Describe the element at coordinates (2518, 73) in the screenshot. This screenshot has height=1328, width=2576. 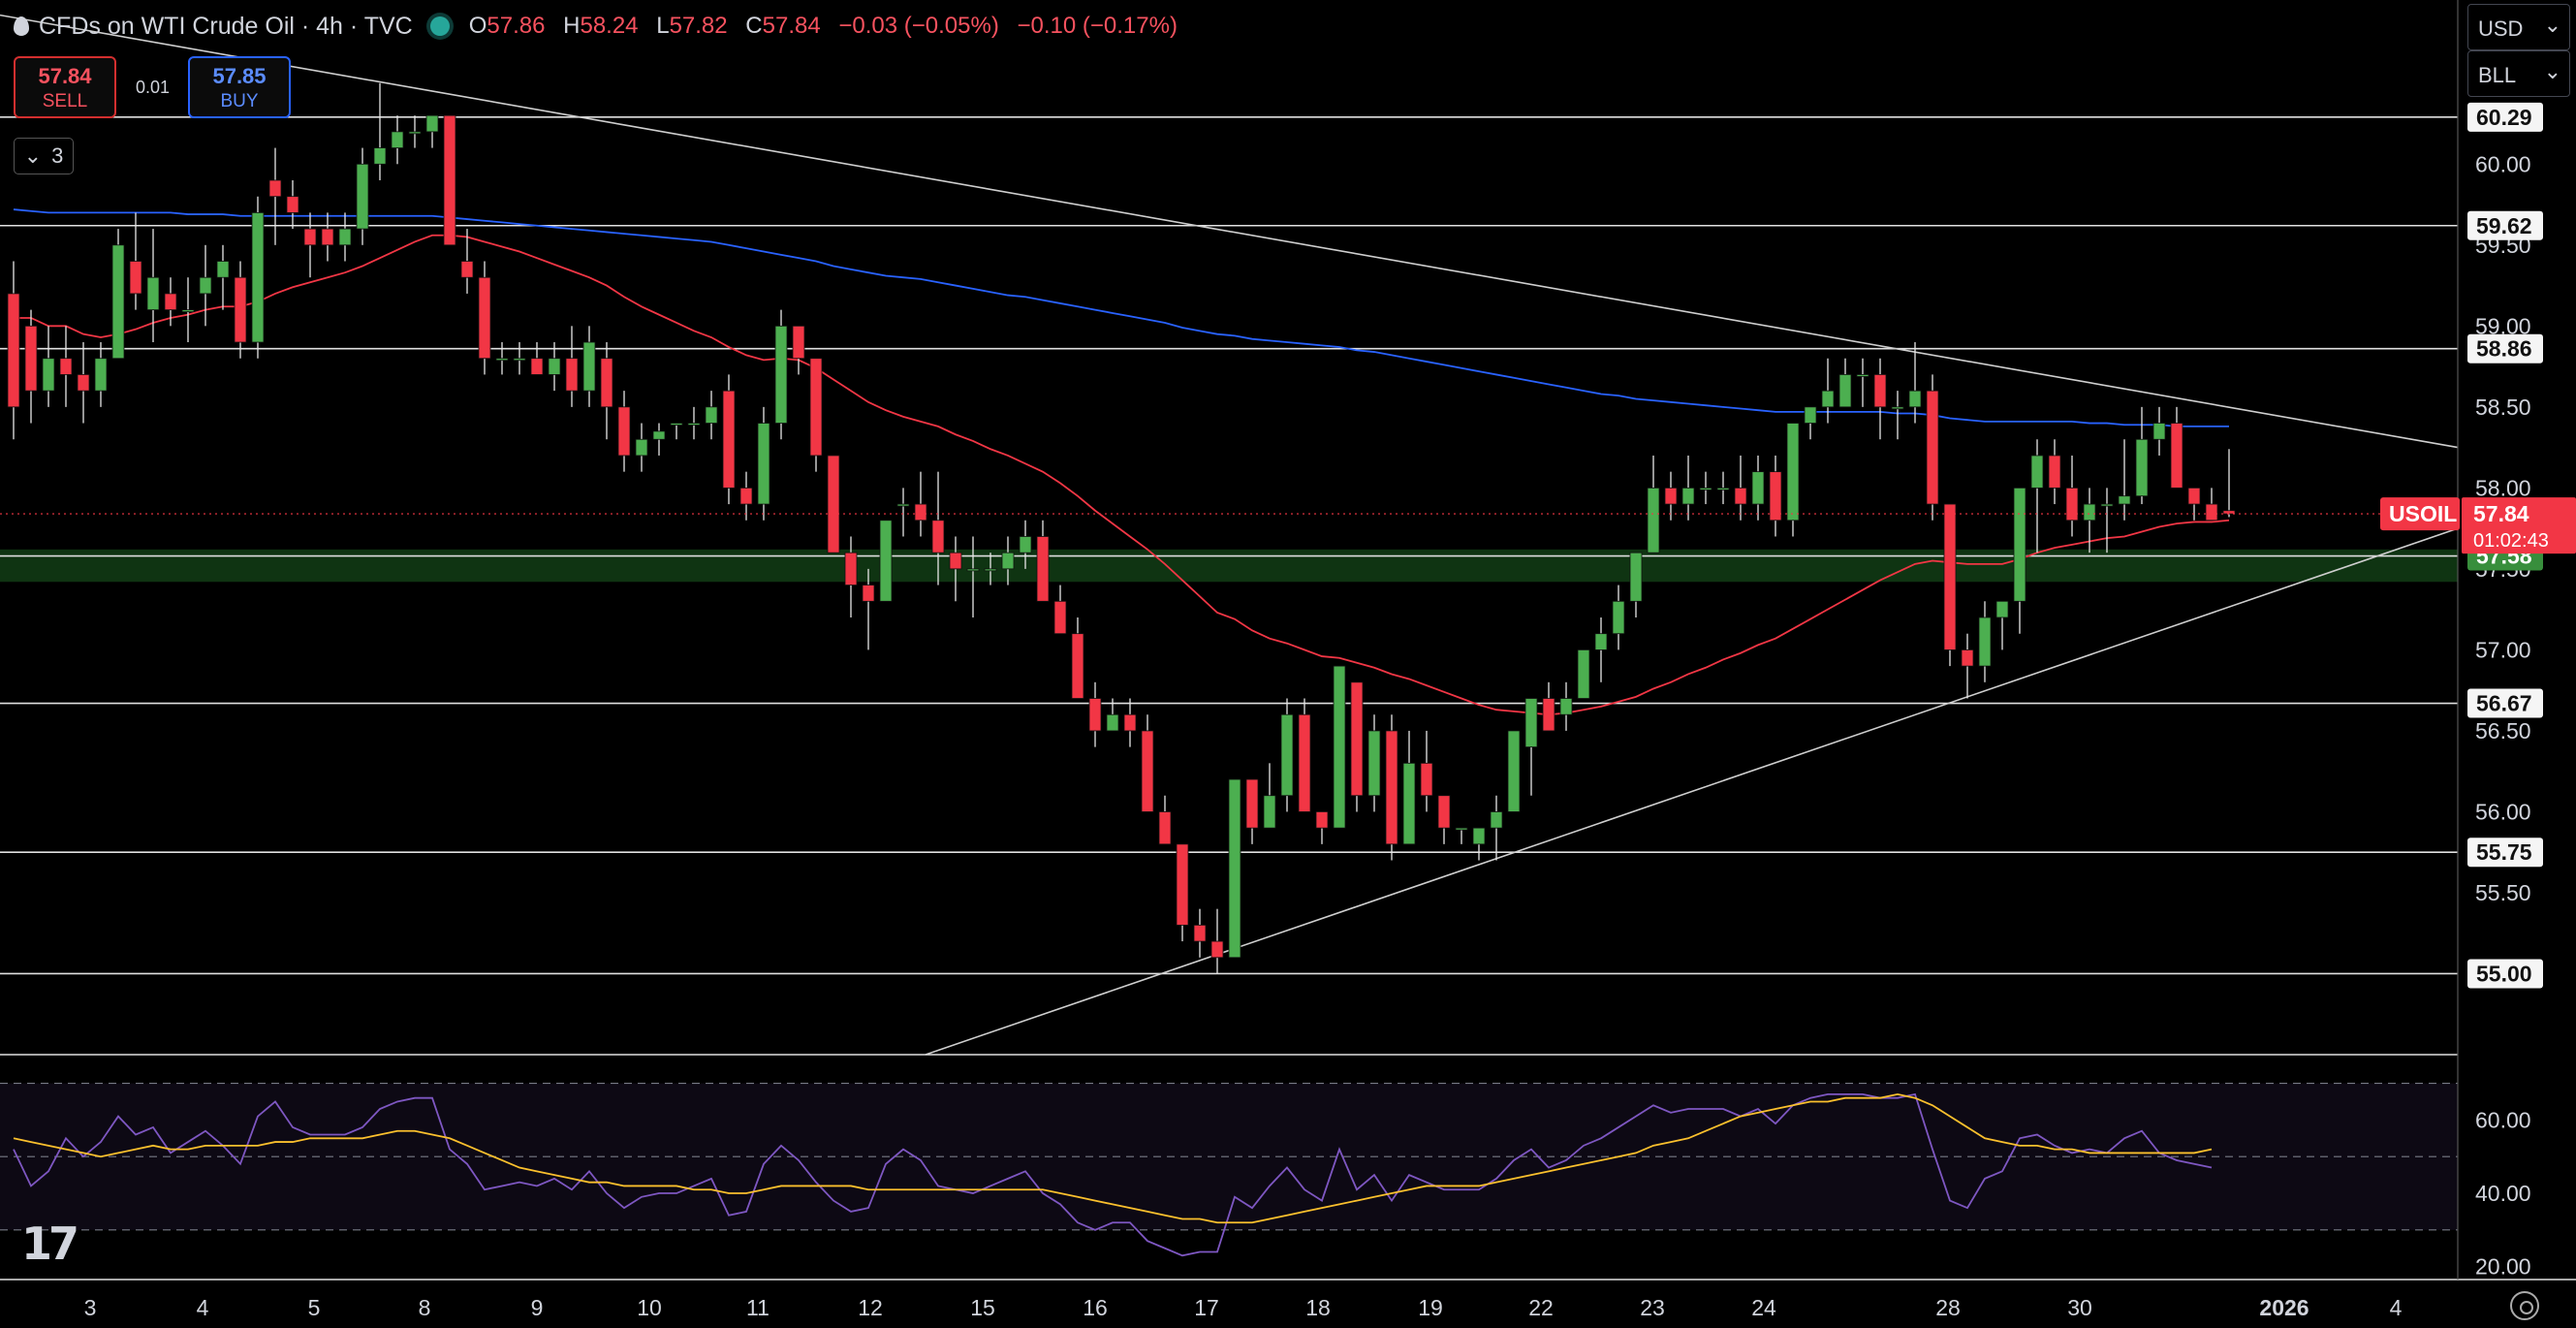
I see `unit-select: BLL ⌄` at that location.